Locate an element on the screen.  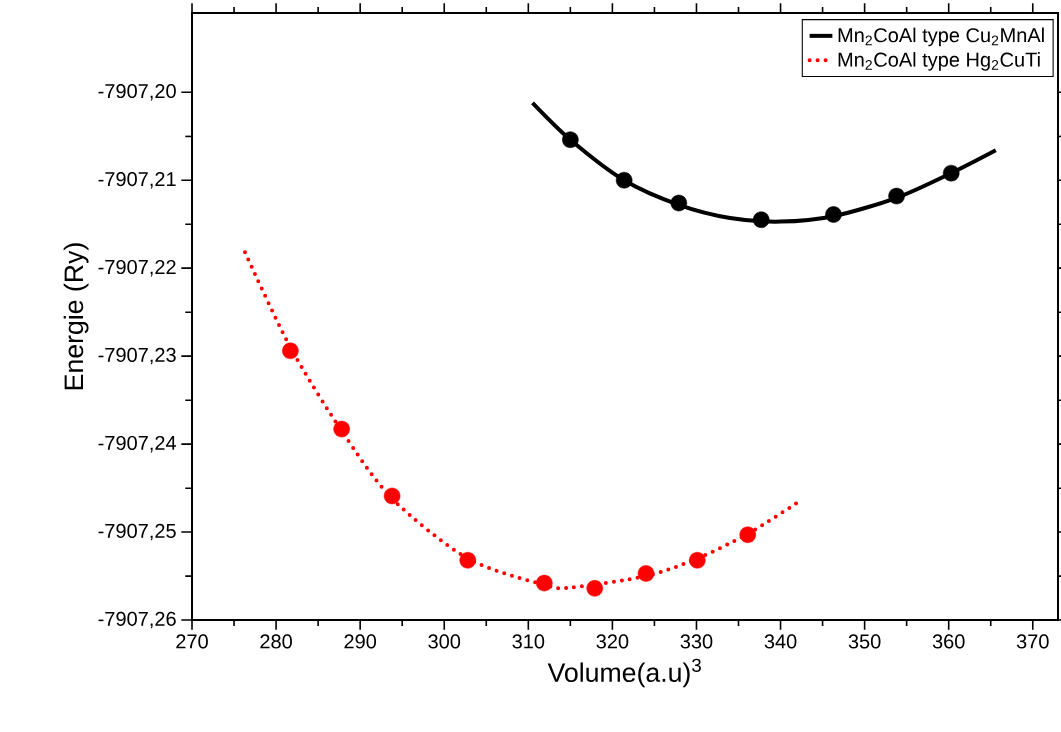
y-tick-label: -7907,24 is located at coordinates (137, 444).